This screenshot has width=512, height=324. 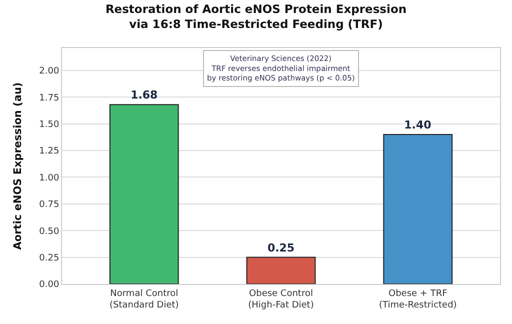 What do you see at coordinates (49, 125) in the screenshot?
I see `y-tick-label: 1.50` at bounding box center [49, 125].